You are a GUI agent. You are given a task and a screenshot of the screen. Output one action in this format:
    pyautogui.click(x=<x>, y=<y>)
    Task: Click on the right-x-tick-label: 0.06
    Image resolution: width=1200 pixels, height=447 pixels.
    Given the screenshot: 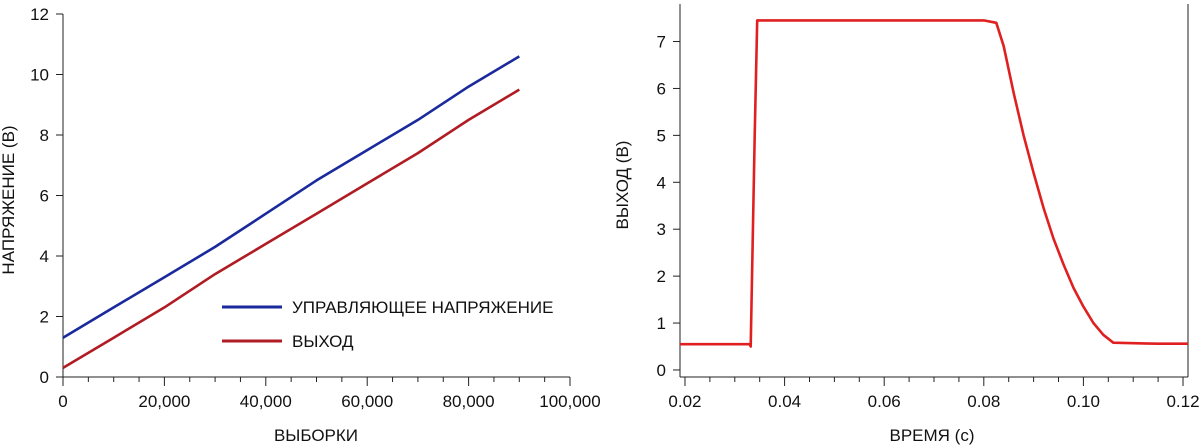 What is the action you would take?
    pyautogui.click(x=884, y=401)
    